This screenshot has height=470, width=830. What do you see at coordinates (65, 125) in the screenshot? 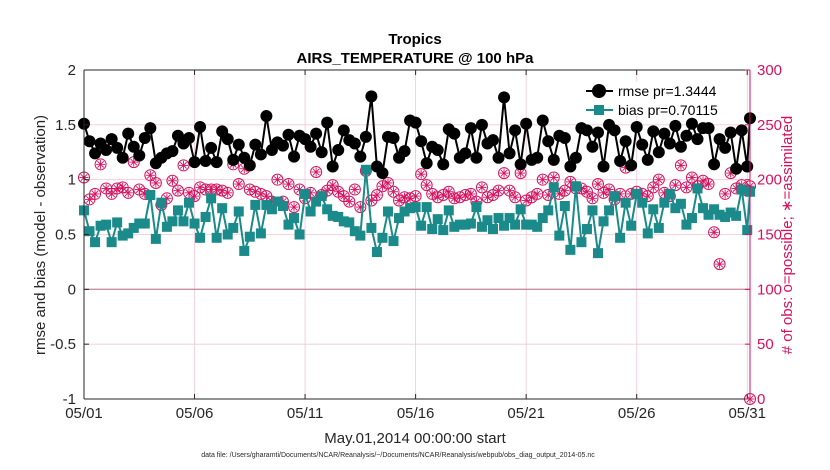
I see `y-tick-label: 1.5` at bounding box center [65, 125].